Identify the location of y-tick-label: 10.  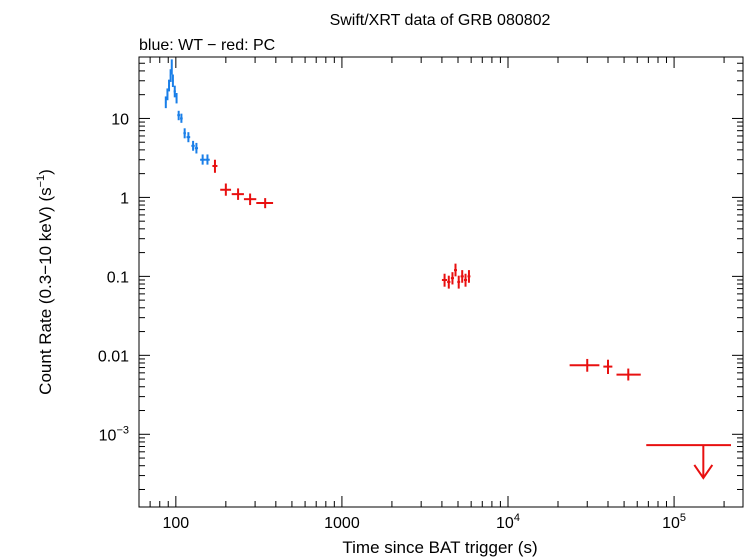
(120, 119).